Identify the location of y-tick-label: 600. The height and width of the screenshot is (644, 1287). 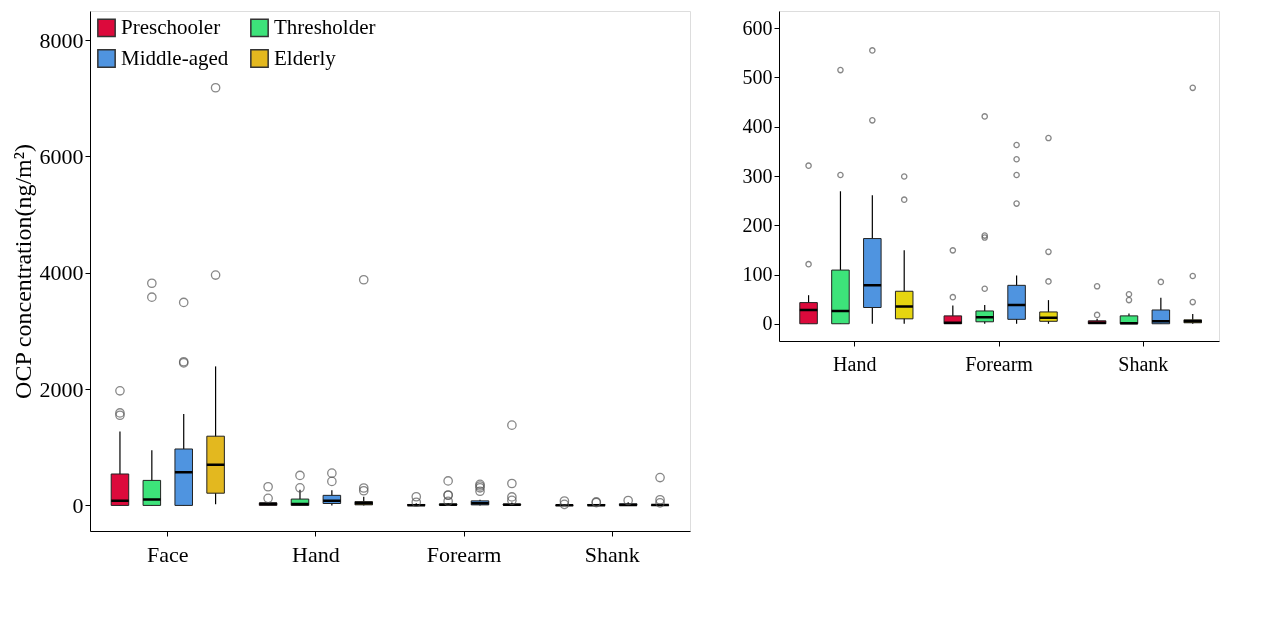
(757, 27).